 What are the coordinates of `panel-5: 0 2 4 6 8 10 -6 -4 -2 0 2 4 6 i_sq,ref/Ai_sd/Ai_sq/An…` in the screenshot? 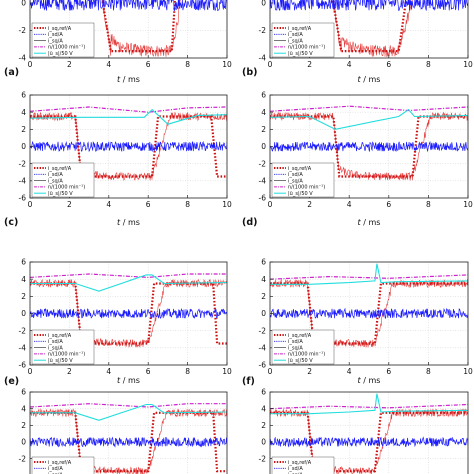 It's located at (357, 322).